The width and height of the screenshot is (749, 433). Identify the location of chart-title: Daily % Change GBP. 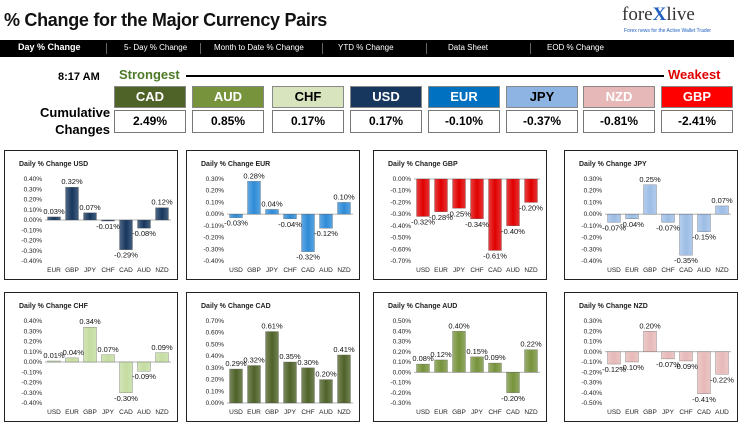
(423, 164).